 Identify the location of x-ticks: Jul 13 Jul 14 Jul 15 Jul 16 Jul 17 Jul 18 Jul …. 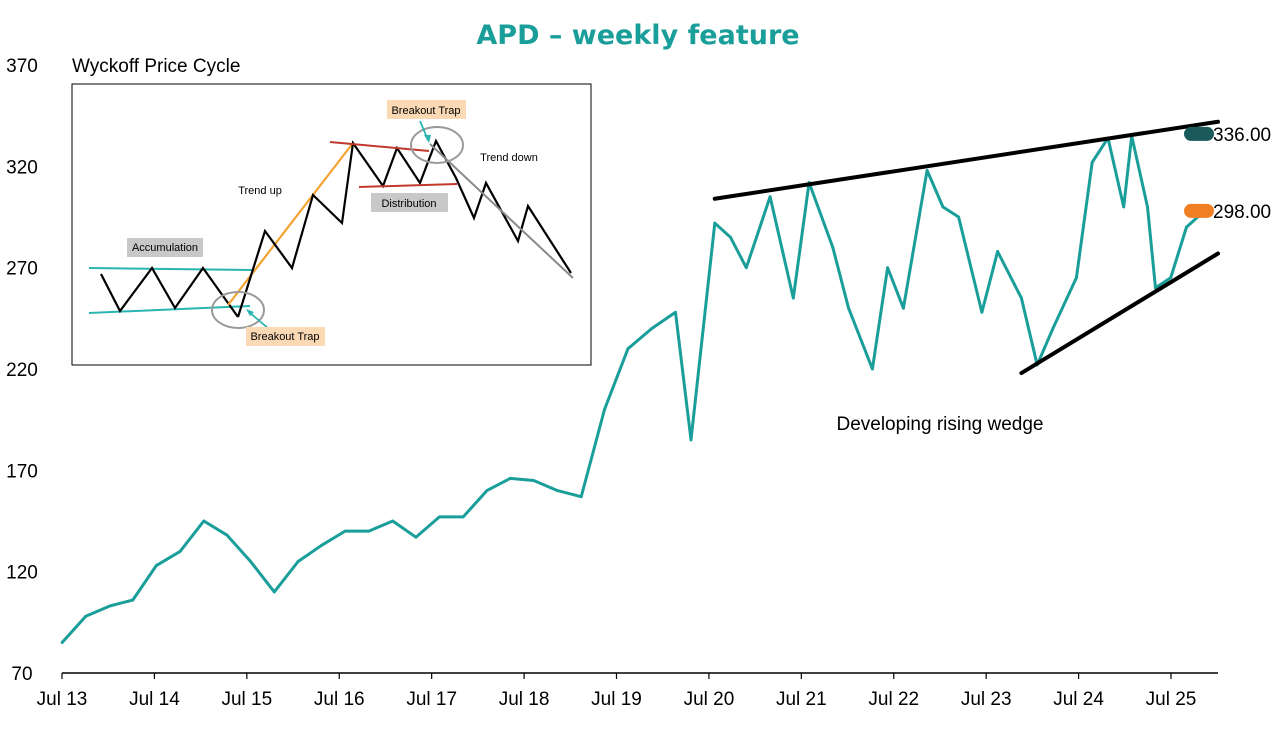
(617, 691).